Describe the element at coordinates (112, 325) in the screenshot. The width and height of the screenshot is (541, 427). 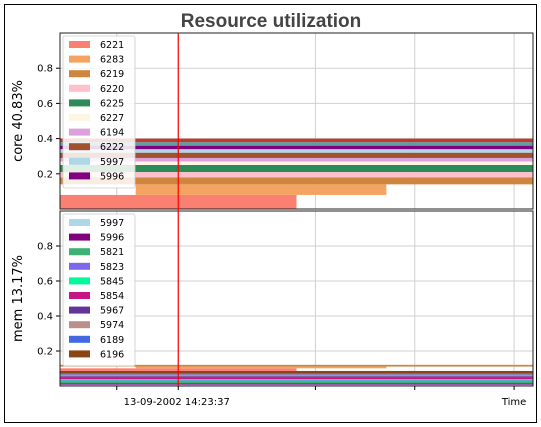
I see `legend-label: 5974` at that location.